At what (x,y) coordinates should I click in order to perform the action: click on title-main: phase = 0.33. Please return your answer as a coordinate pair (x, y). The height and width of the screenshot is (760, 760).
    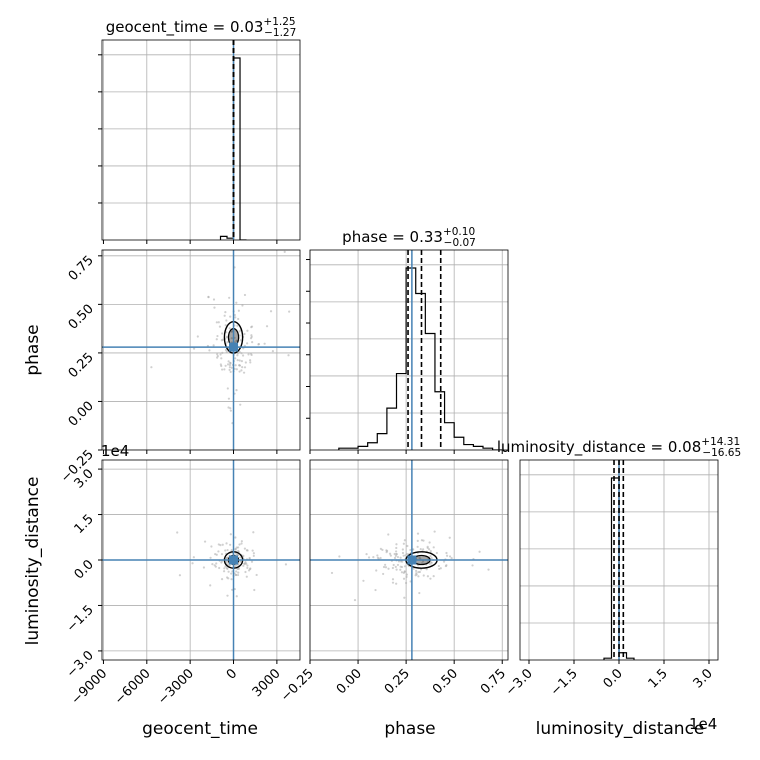
    Looking at the image, I should click on (392, 237).